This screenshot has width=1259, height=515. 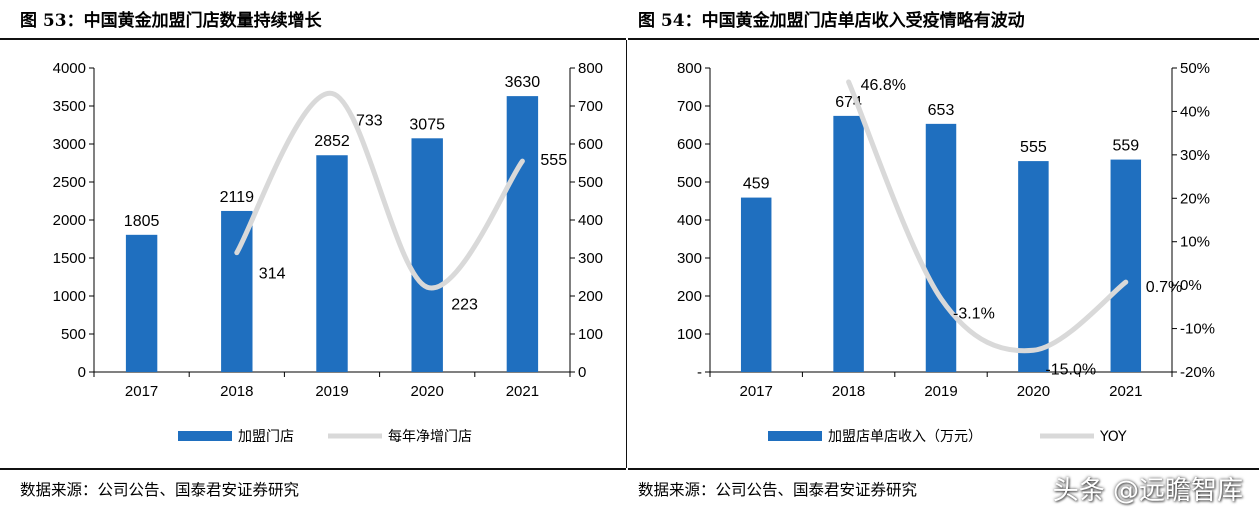 What do you see at coordinates (1113, 437) in the screenshot?
I see `right-legend-line-label: YOY` at bounding box center [1113, 437].